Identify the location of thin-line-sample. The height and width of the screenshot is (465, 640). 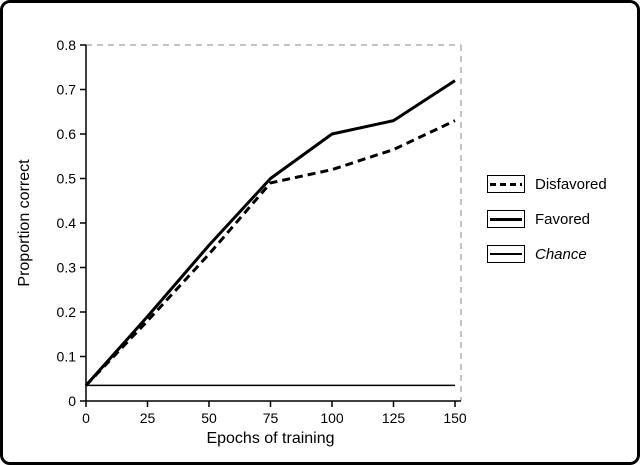
(506, 254).